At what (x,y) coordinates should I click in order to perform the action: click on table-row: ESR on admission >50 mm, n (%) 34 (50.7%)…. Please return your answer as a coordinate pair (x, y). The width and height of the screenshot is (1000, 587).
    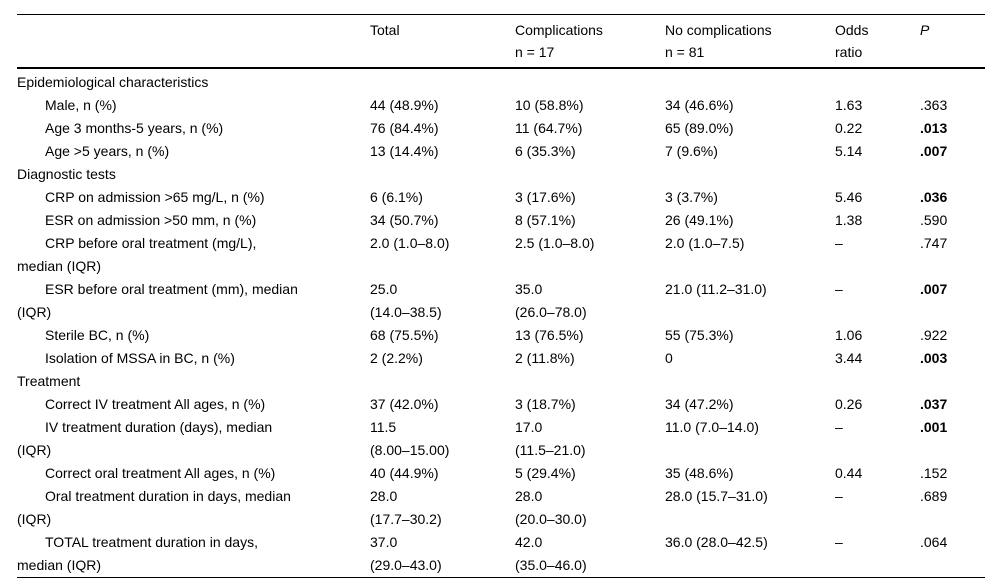
    Looking at the image, I should click on (501, 220).